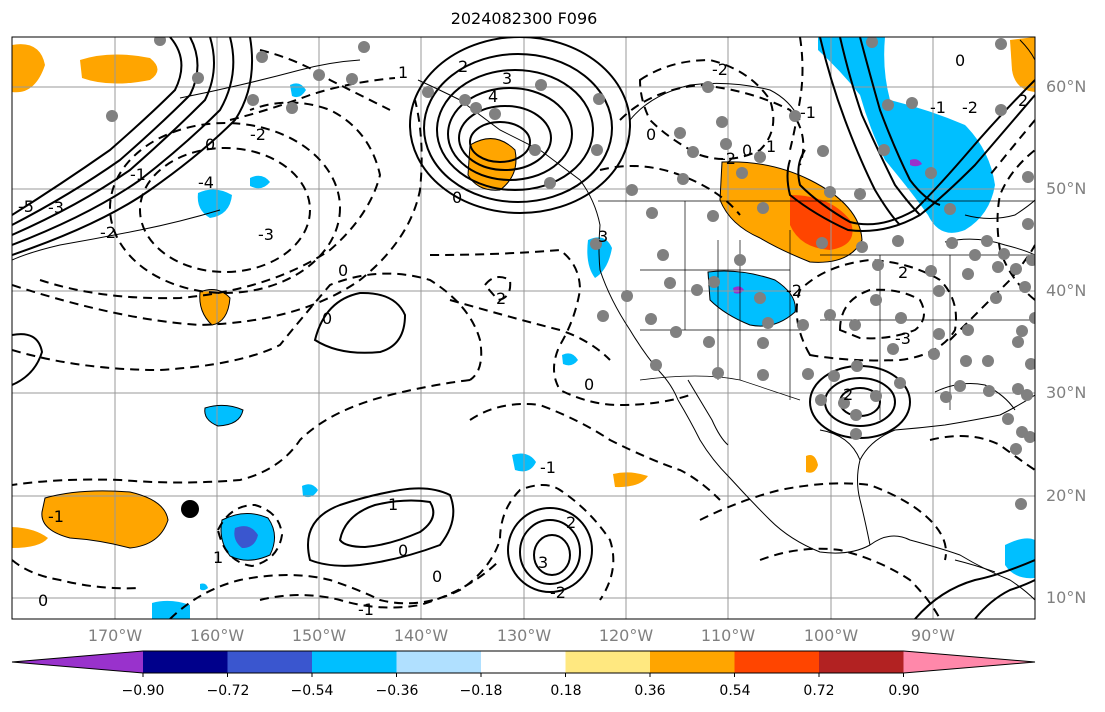 Image resolution: width=1105 pixels, height=712 pixels. Describe the element at coordinates (1015, 225) in the screenshot. I see `contour-ne-dashed` at that location.